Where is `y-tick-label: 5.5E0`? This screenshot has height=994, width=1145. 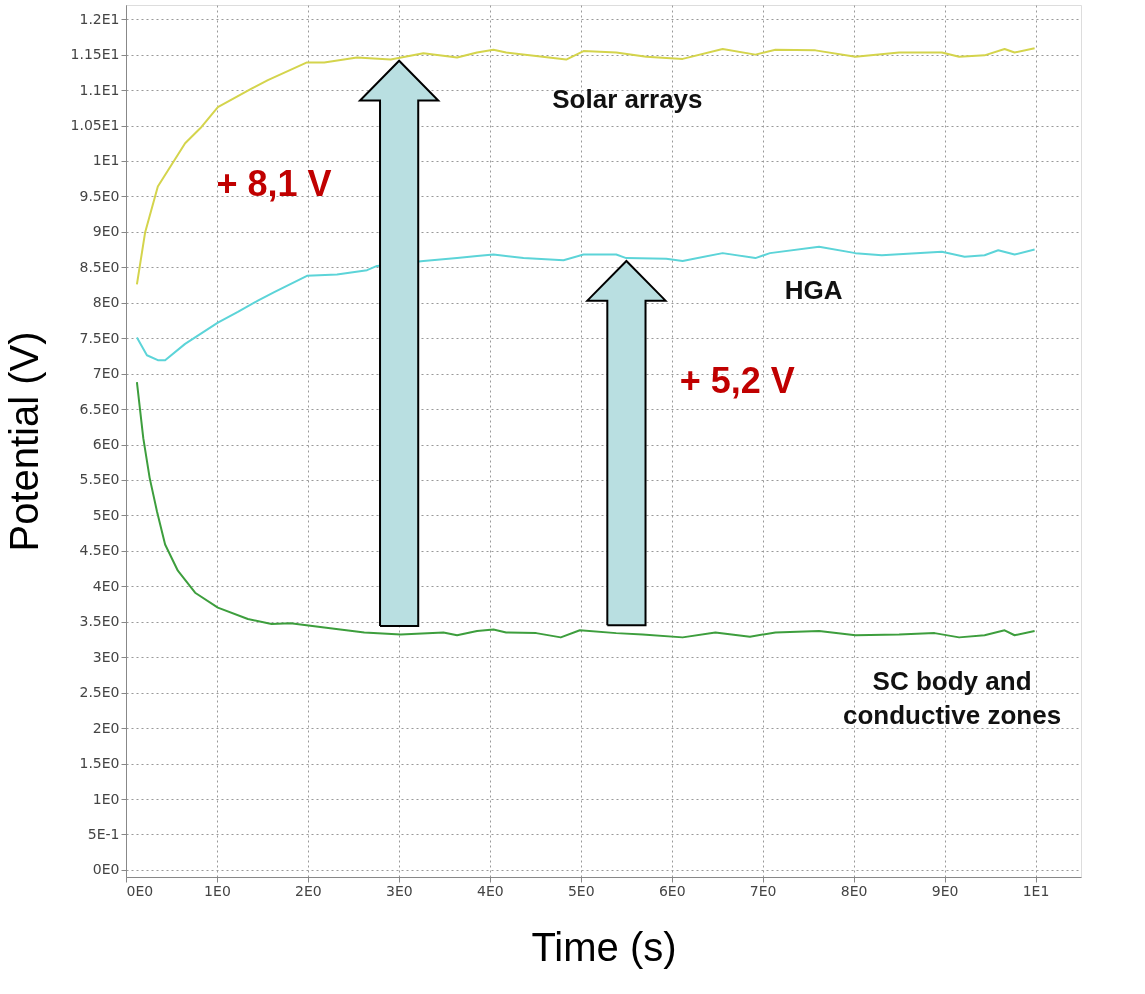
y-tick-label: 5.5E0 is located at coordinates (99, 479).